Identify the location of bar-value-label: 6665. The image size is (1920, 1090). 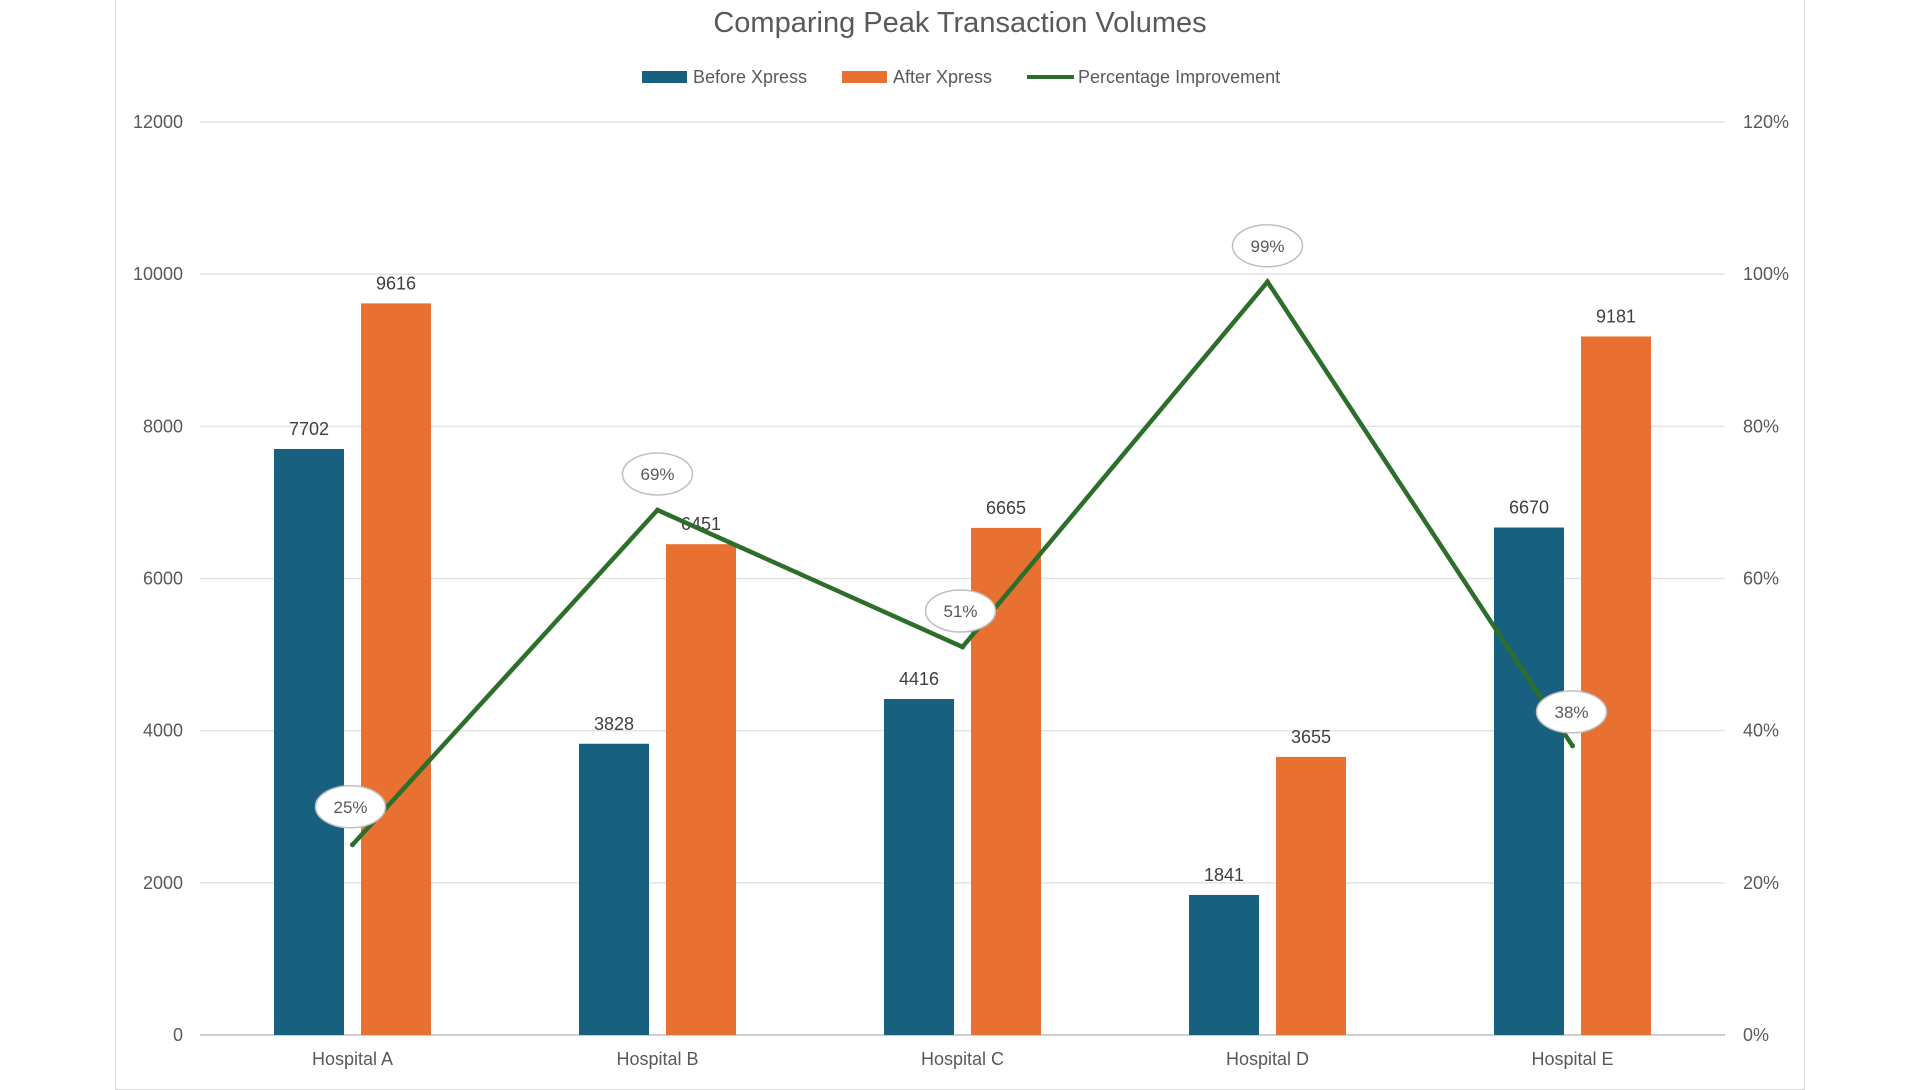
(1006, 508).